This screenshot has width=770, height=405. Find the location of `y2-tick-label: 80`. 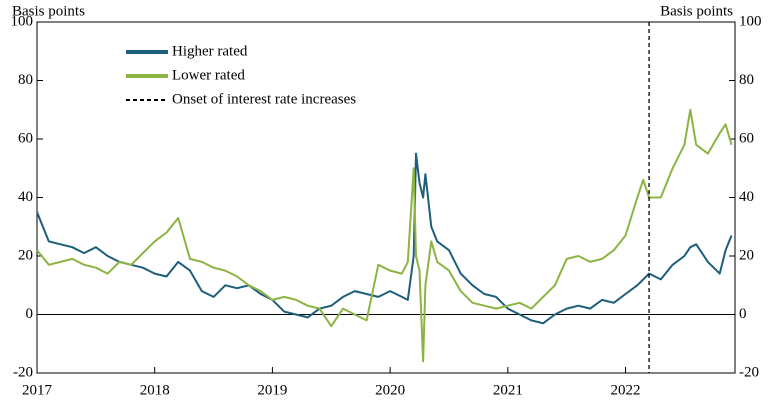

y2-tick-label: 80 is located at coordinates (746, 80).